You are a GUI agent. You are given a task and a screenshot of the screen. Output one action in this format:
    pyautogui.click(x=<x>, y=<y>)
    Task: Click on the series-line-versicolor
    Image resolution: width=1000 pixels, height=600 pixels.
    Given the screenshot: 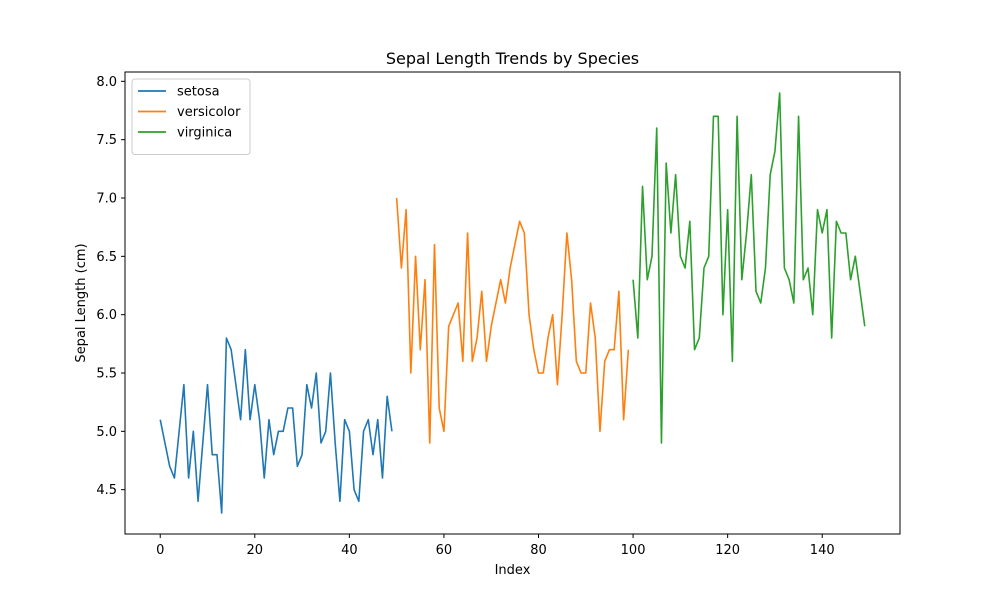 What is the action you would take?
    pyautogui.click(x=512, y=320)
    